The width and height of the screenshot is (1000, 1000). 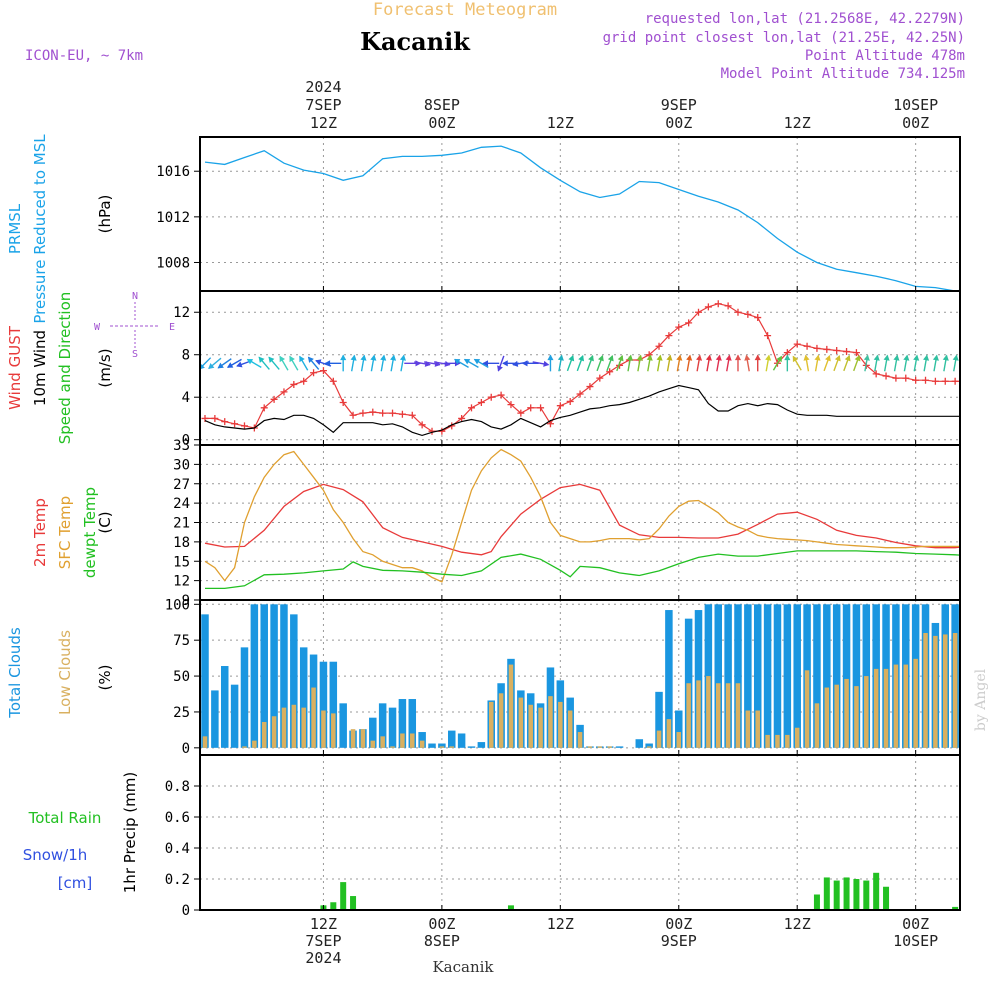 I want to click on top-time-label: 12Z, so click(x=797, y=123).